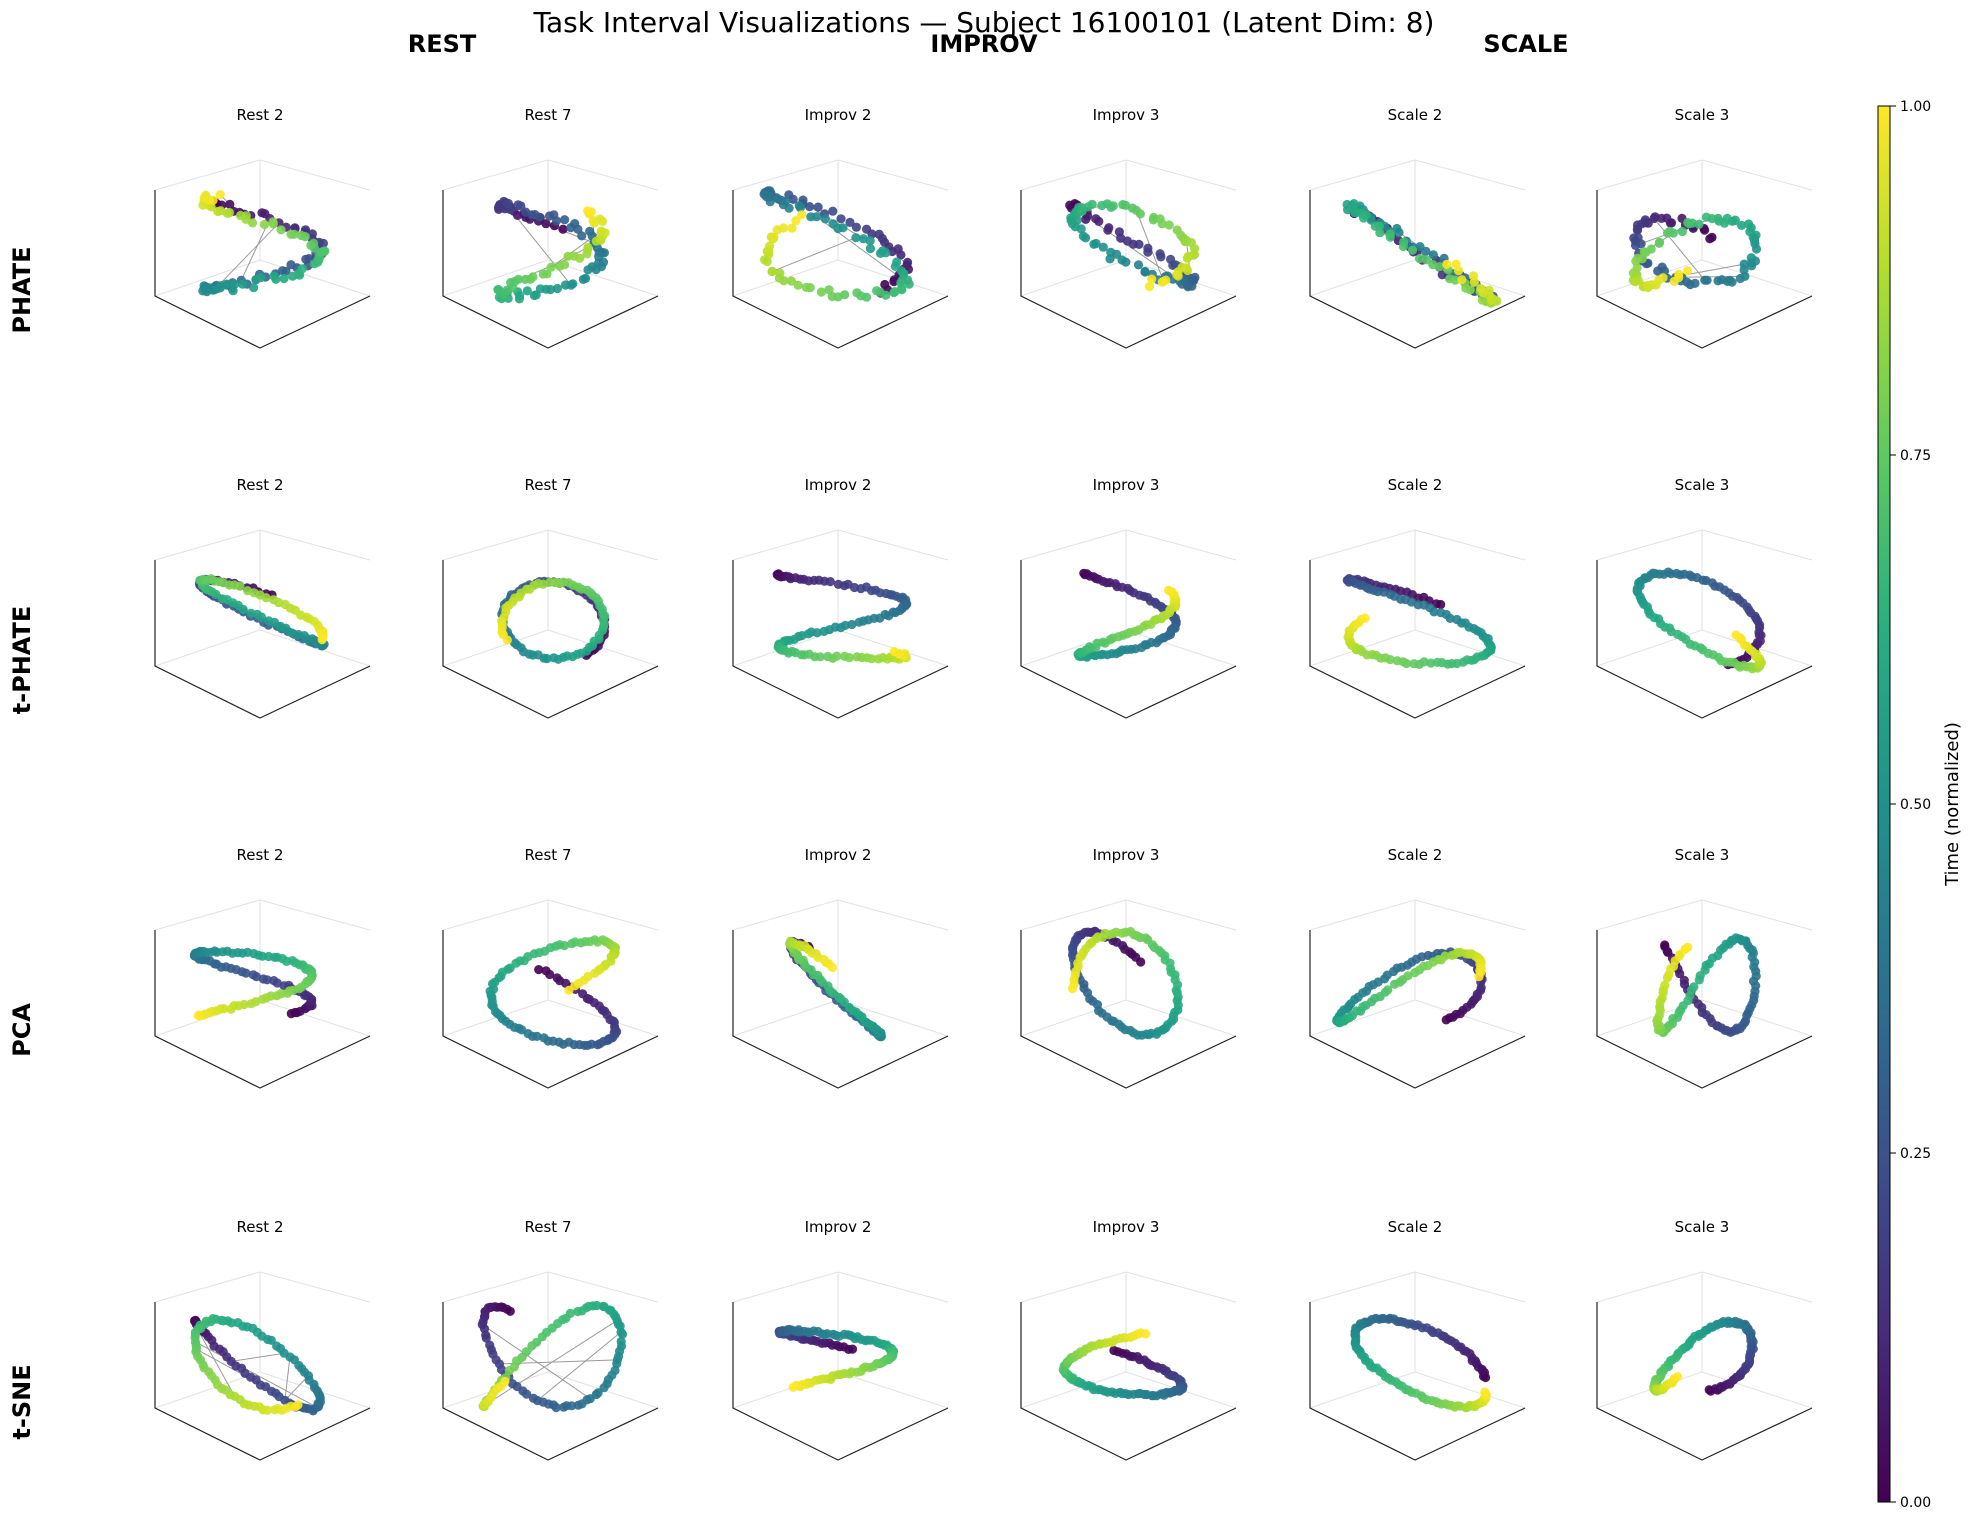  What do you see at coordinates (1417, 227) in the screenshot?
I see `panel-r0-c4: Scale 2` at bounding box center [1417, 227].